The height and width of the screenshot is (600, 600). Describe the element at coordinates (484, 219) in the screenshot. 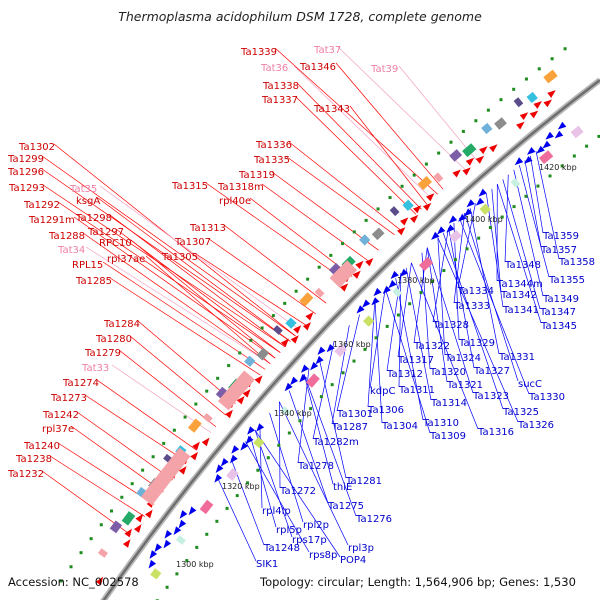

I see `scale-label: 1400 kbp` at that location.